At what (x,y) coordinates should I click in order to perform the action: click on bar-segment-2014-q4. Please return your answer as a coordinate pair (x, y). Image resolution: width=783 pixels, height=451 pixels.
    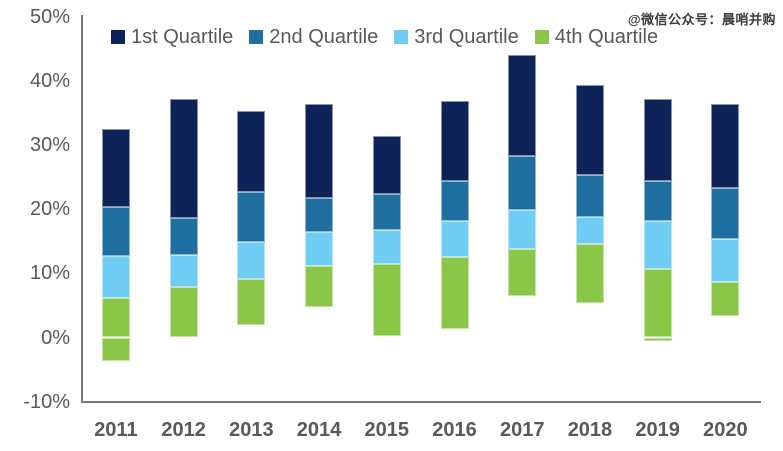
    Looking at the image, I should click on (319, 286).